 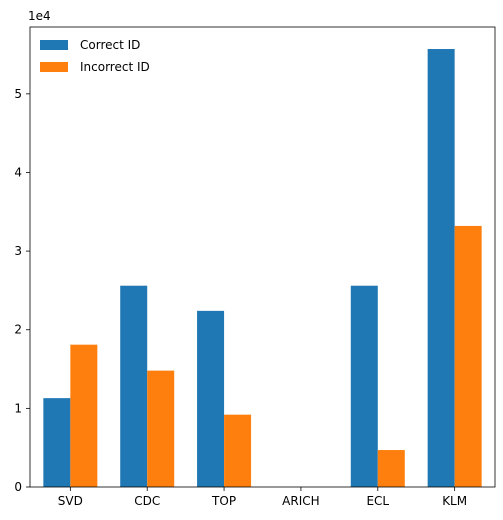 What do you see at coordinates (18, 330) in the screenshot?
I see `y-tick-label: 2` at bounding box center [18, 330].